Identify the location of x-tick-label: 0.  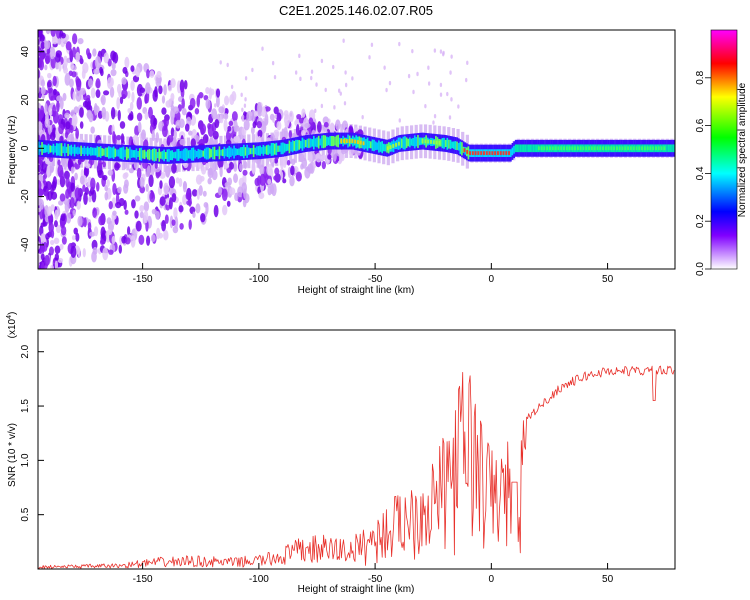
(492, 579).